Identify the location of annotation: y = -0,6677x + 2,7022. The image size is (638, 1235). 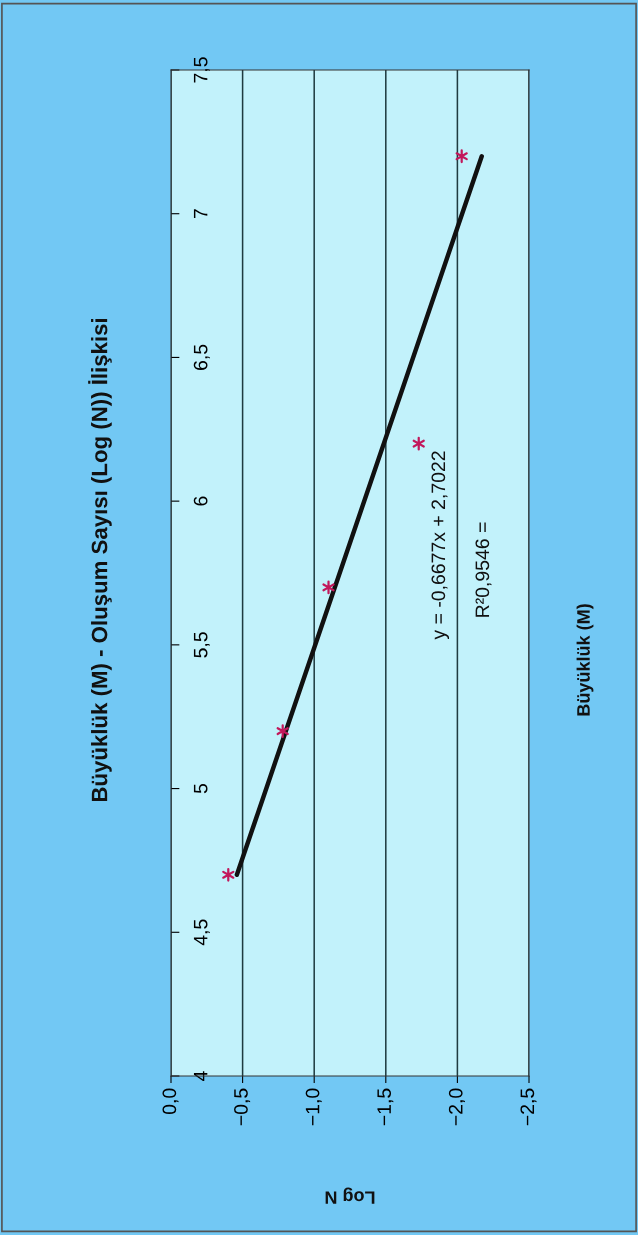
(440, 545).